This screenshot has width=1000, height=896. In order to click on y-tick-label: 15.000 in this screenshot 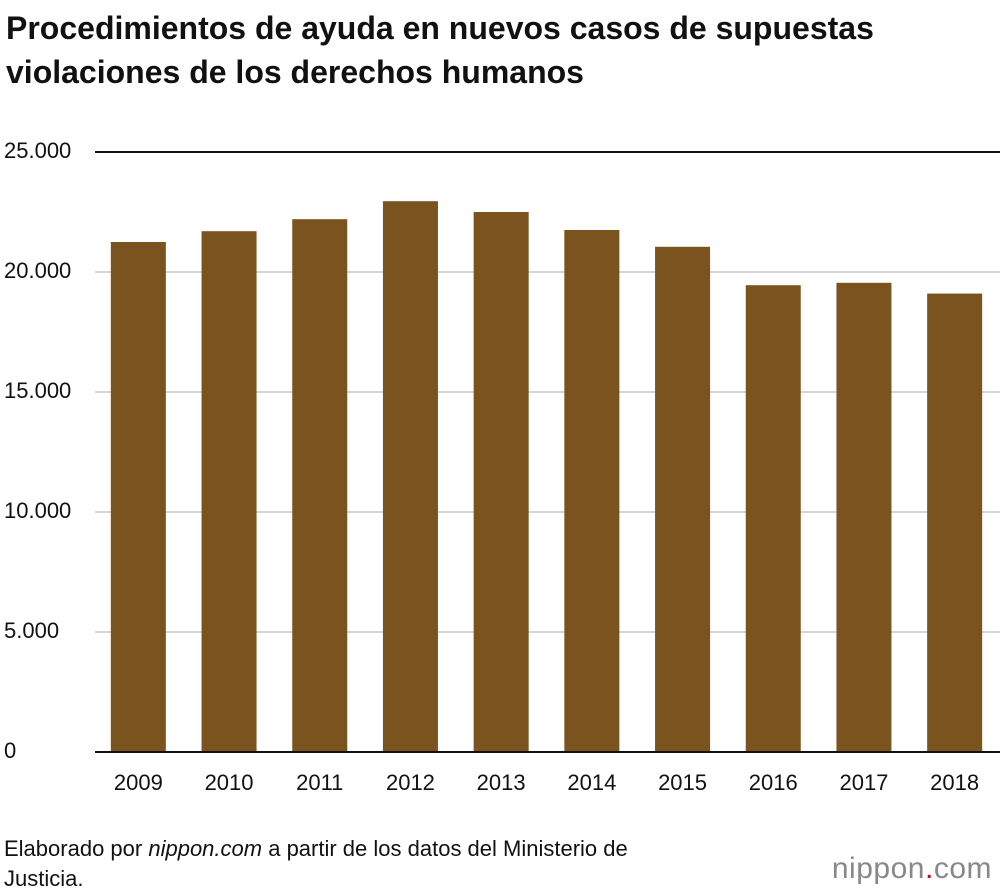, I will do `click(37, 390)`.